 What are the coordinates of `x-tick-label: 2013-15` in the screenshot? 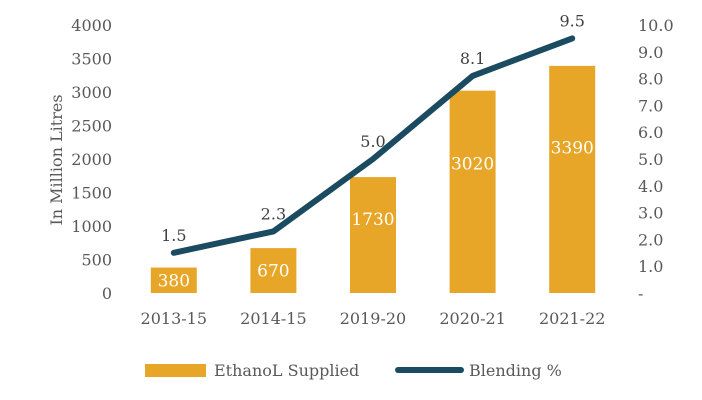 It's located at (174, 318).